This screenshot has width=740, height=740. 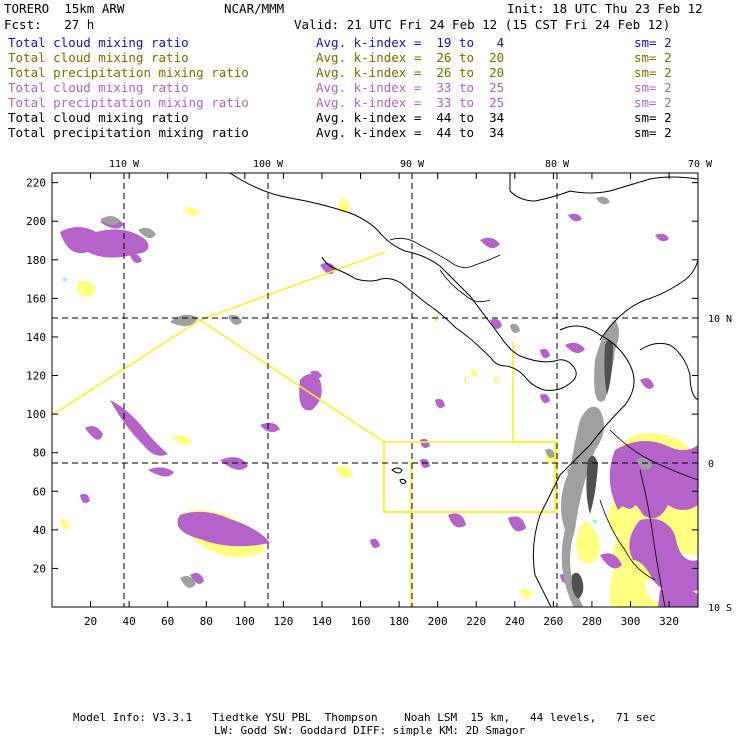 I want to click on y-tick-label: 200, so click(x=36, y=221).